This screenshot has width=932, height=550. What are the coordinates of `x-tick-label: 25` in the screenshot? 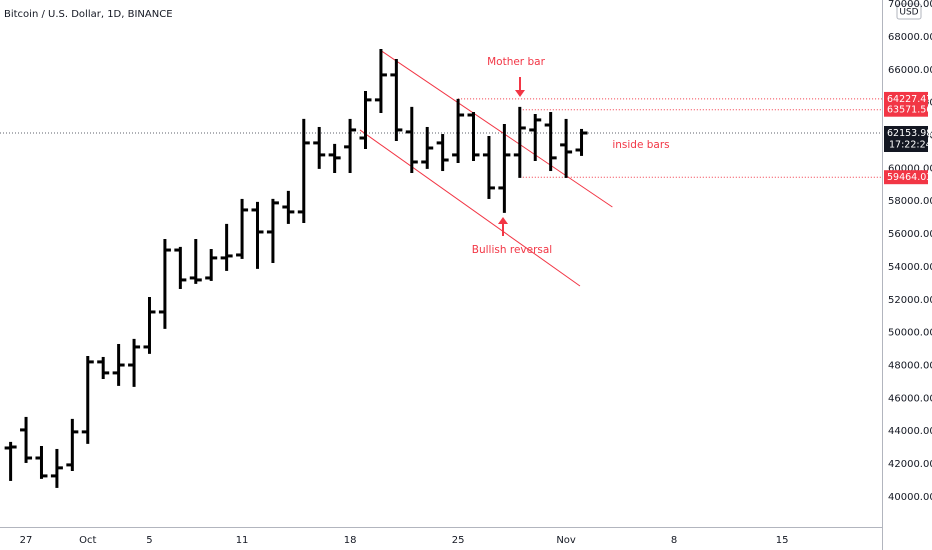 It's located at (458, 540).